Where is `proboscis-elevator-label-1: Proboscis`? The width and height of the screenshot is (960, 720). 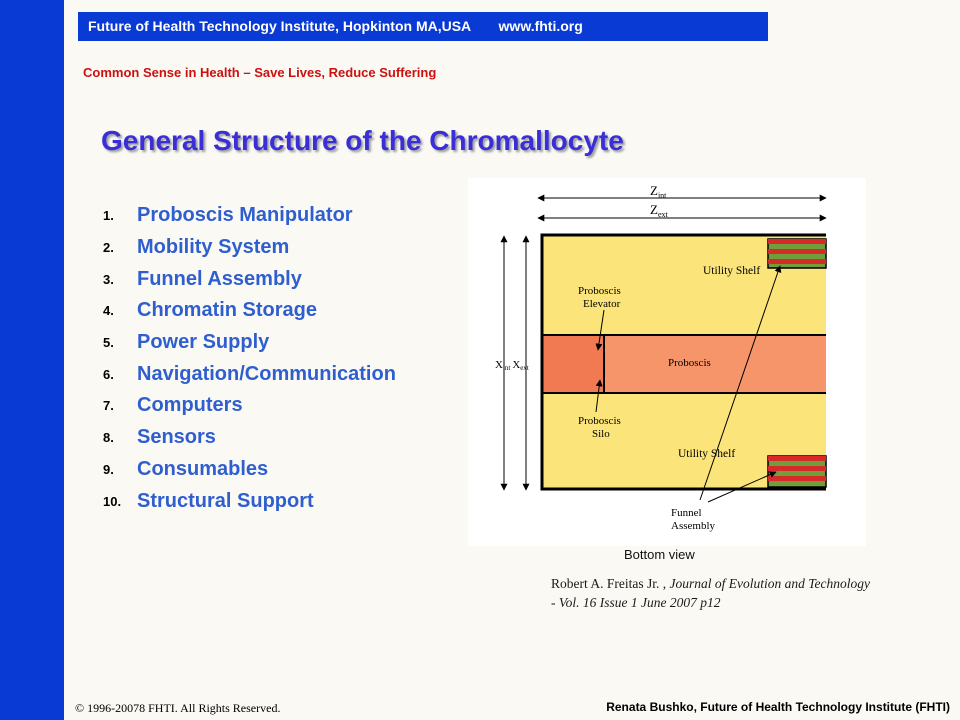
proboscis-elevator-label-1: Proboscis is located at coordinates (599, 291).